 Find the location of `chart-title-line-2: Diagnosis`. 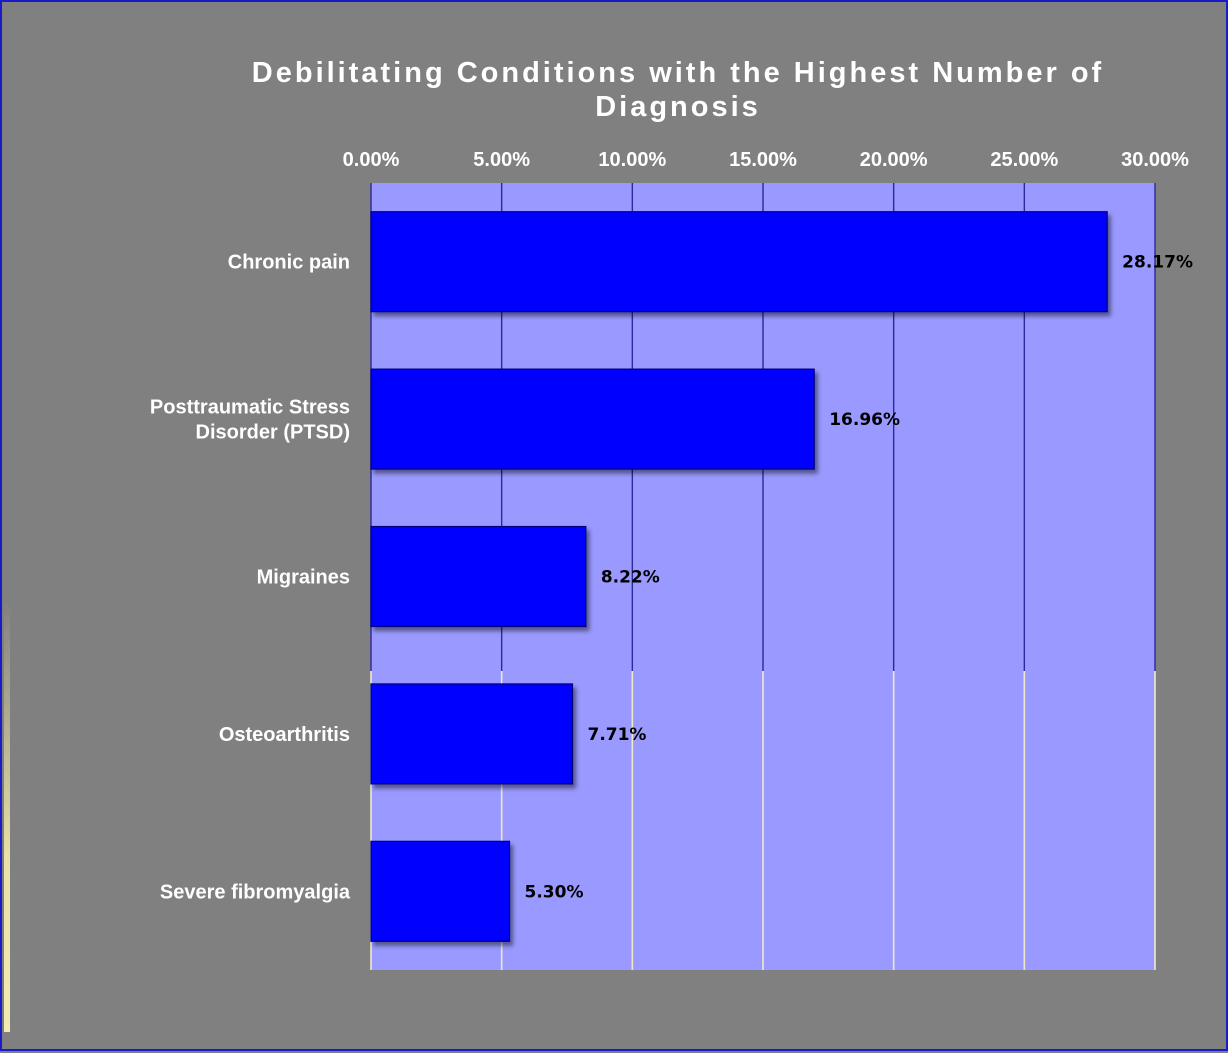

chart-title-line-2: Diagnosis is located at coordinates (678, 107).